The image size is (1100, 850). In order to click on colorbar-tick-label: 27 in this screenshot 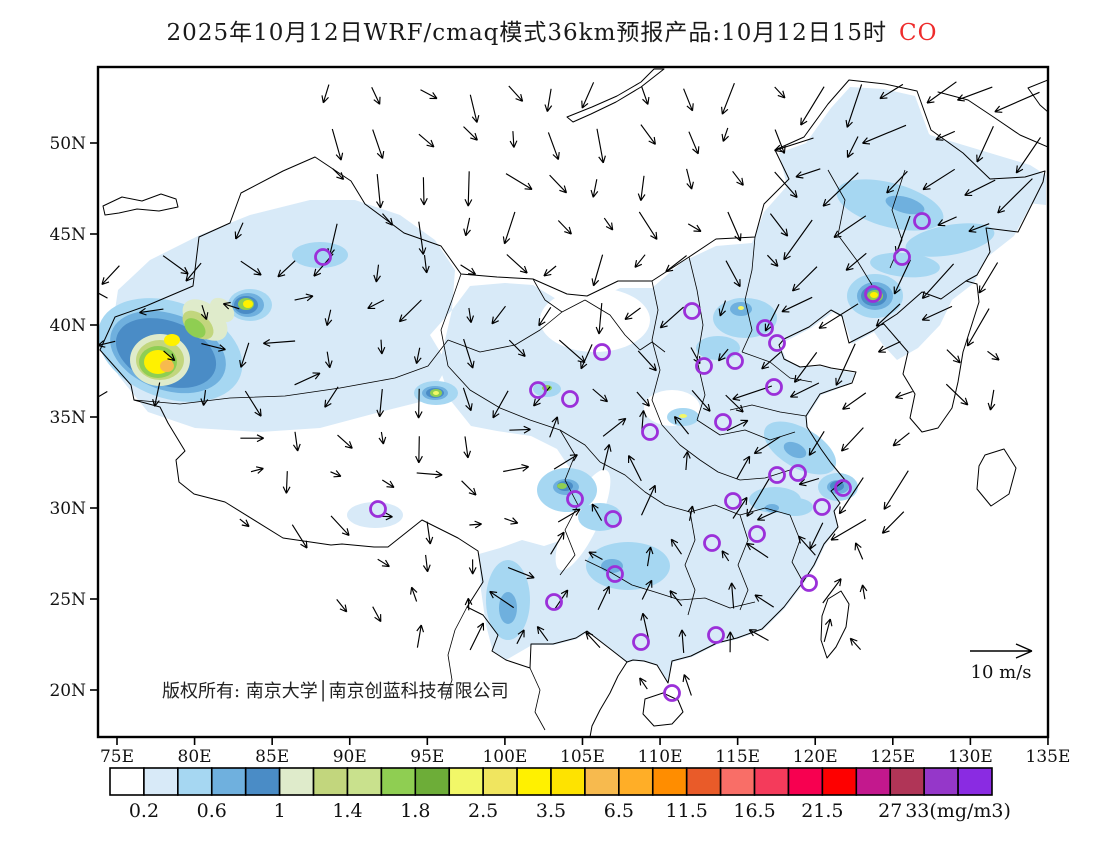, I will do `click(890, 811)`.